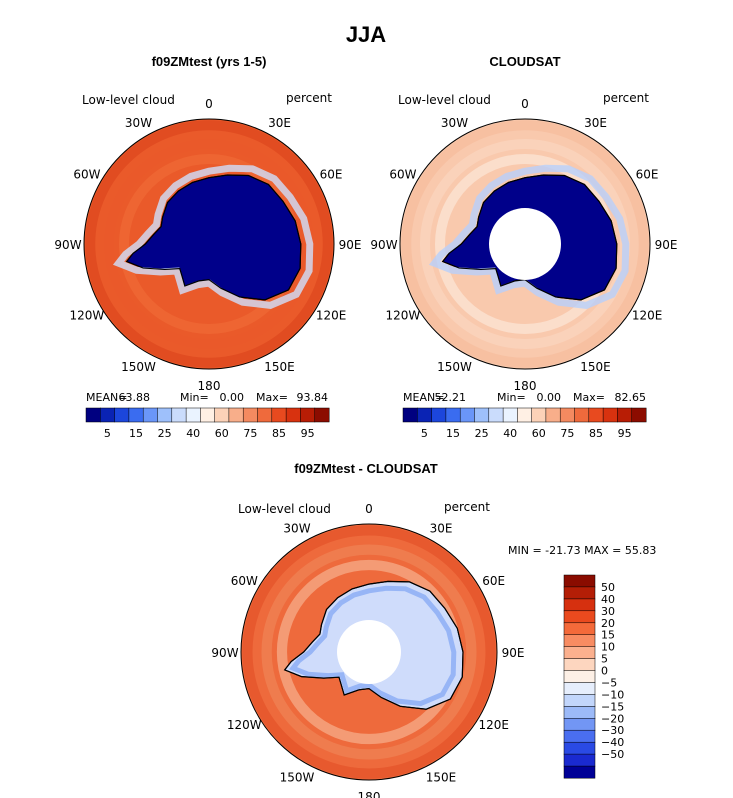  What do you see at coordinates (135, 397) in the screenshot?
I see `mean-value: 63.88` at bounding box center [135, 397].